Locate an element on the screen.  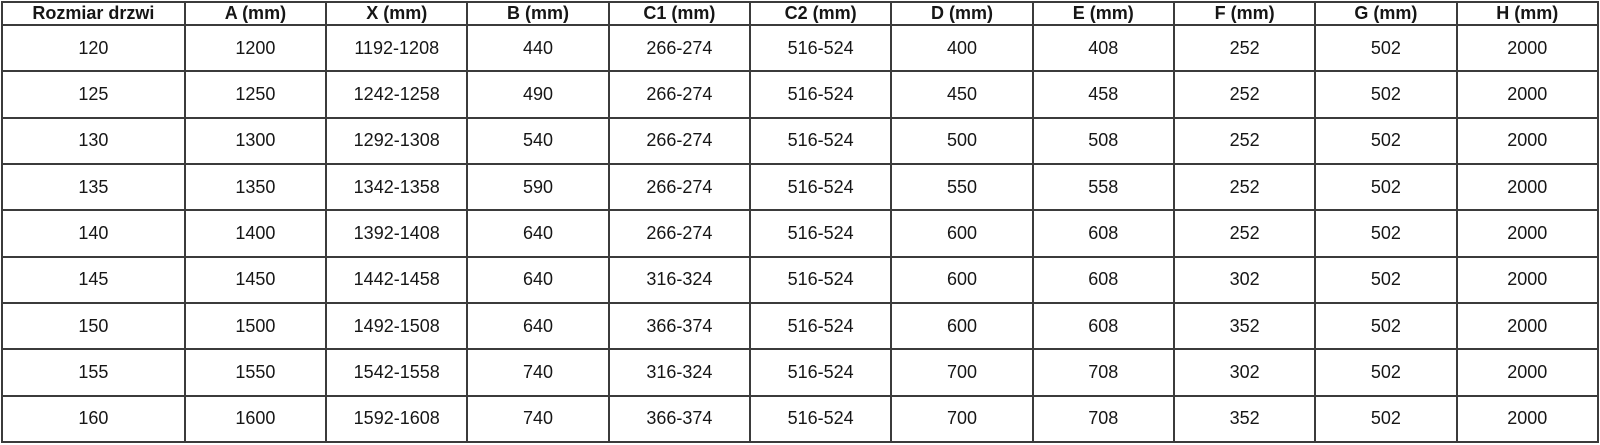
table-cell: 125 is located at coordinates (93, 94).